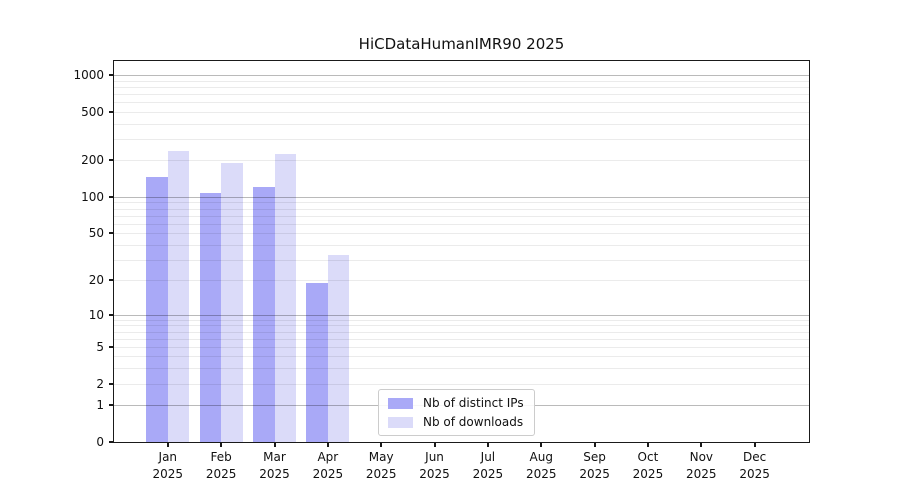  I want to click on legend-swatch-downloads, so click(400, 422).